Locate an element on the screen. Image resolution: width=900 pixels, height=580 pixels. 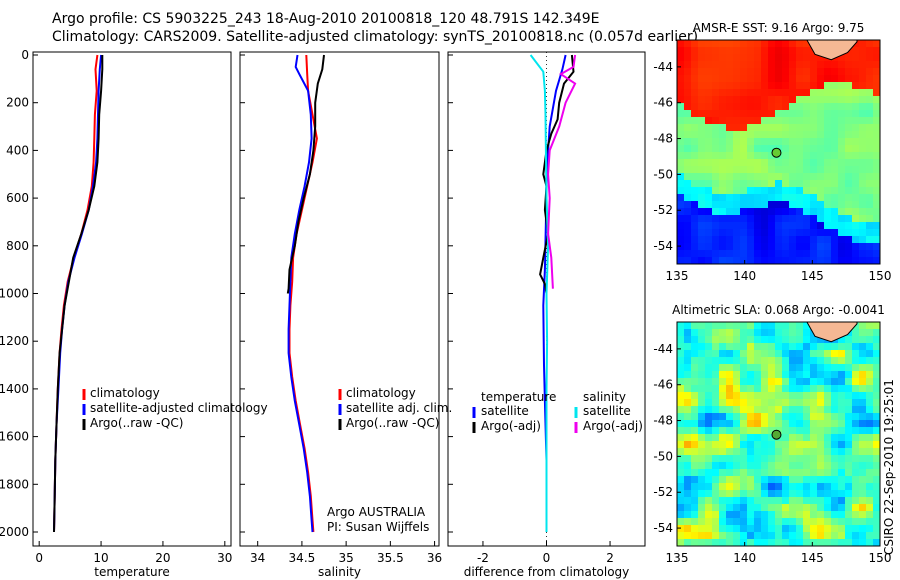
sla-map-xtick-label: 135 is located at coordinates (677, 558).